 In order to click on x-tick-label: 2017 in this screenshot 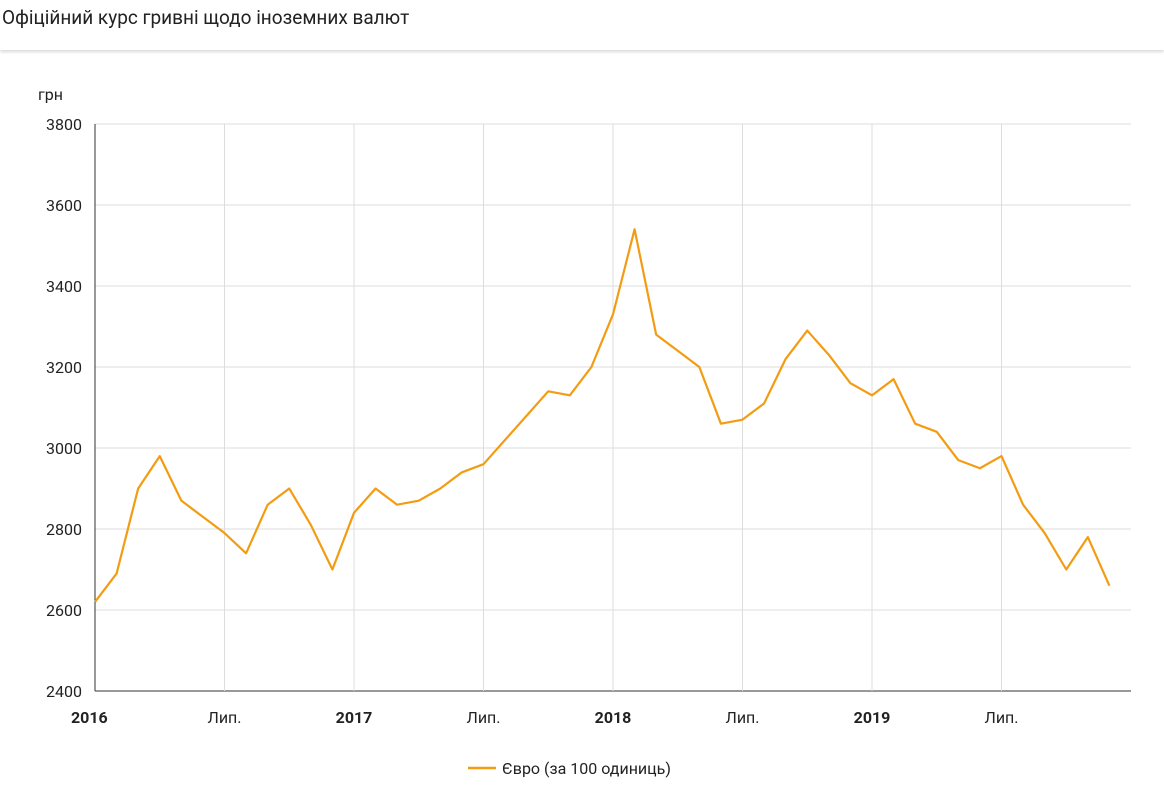, I will do `click(354, 717)`.